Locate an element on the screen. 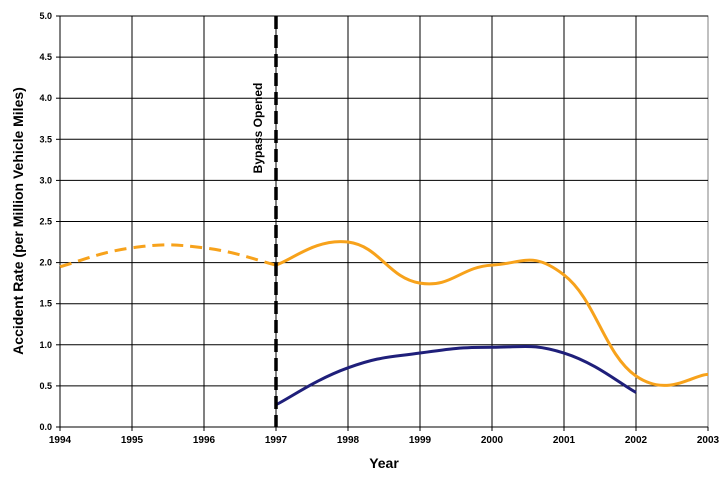 This screenshot has width=719, height=480. y-tick-label: 0.0 is located at coordinates (45, 427).